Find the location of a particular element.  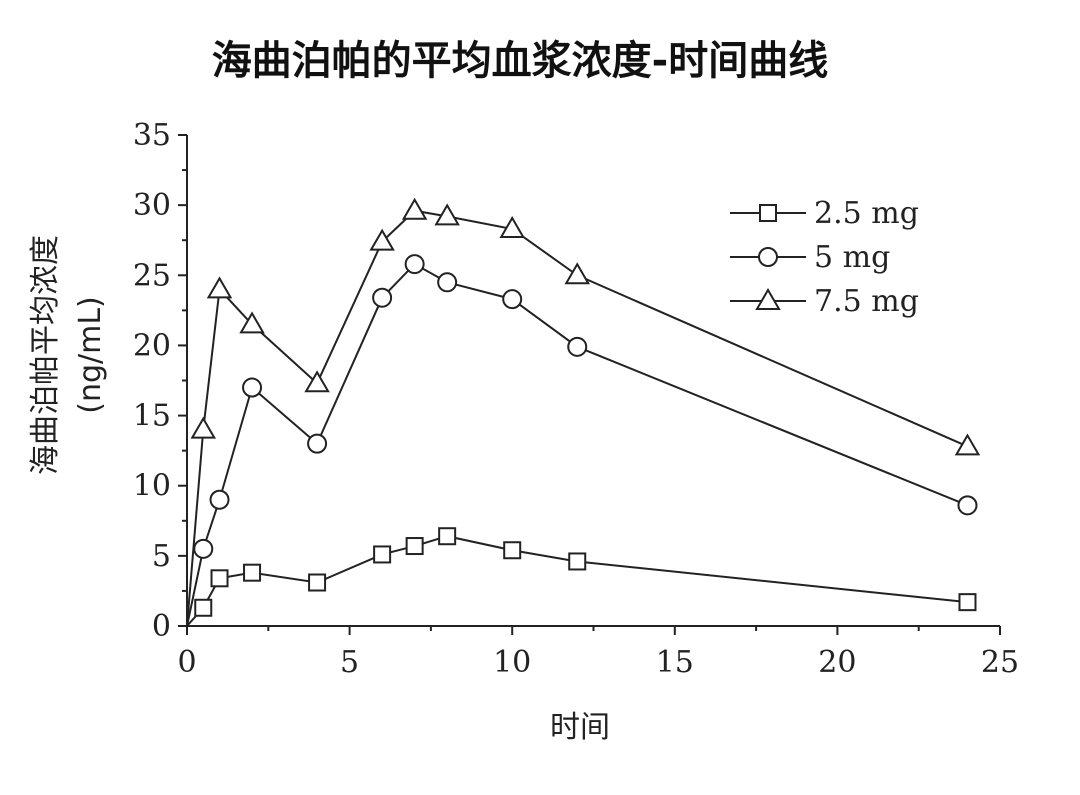

legend-marker-triangle is located at coordinates (768, 299).